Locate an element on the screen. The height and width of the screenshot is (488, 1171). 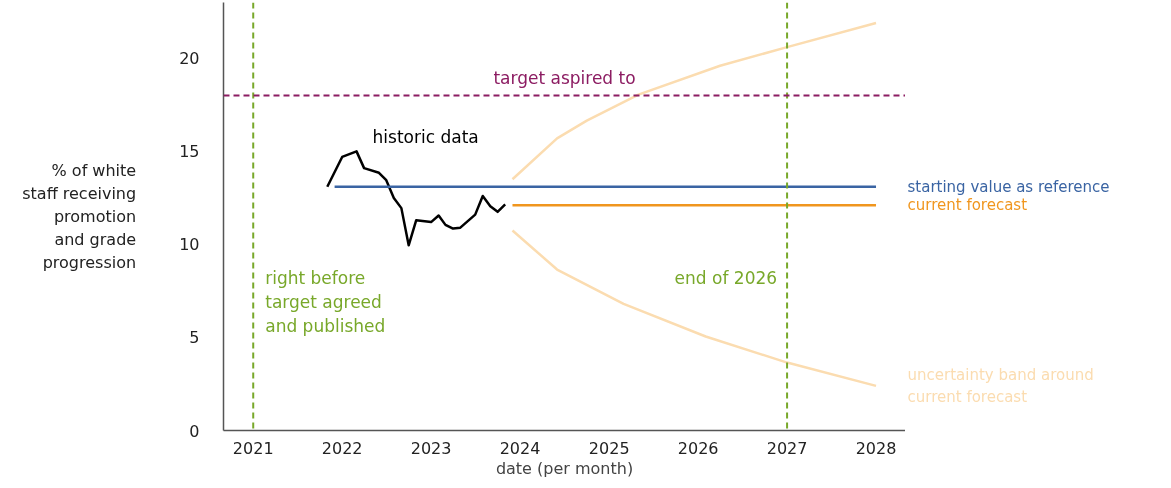
y-tick-label: 15 is located at coordinates (189, 152).